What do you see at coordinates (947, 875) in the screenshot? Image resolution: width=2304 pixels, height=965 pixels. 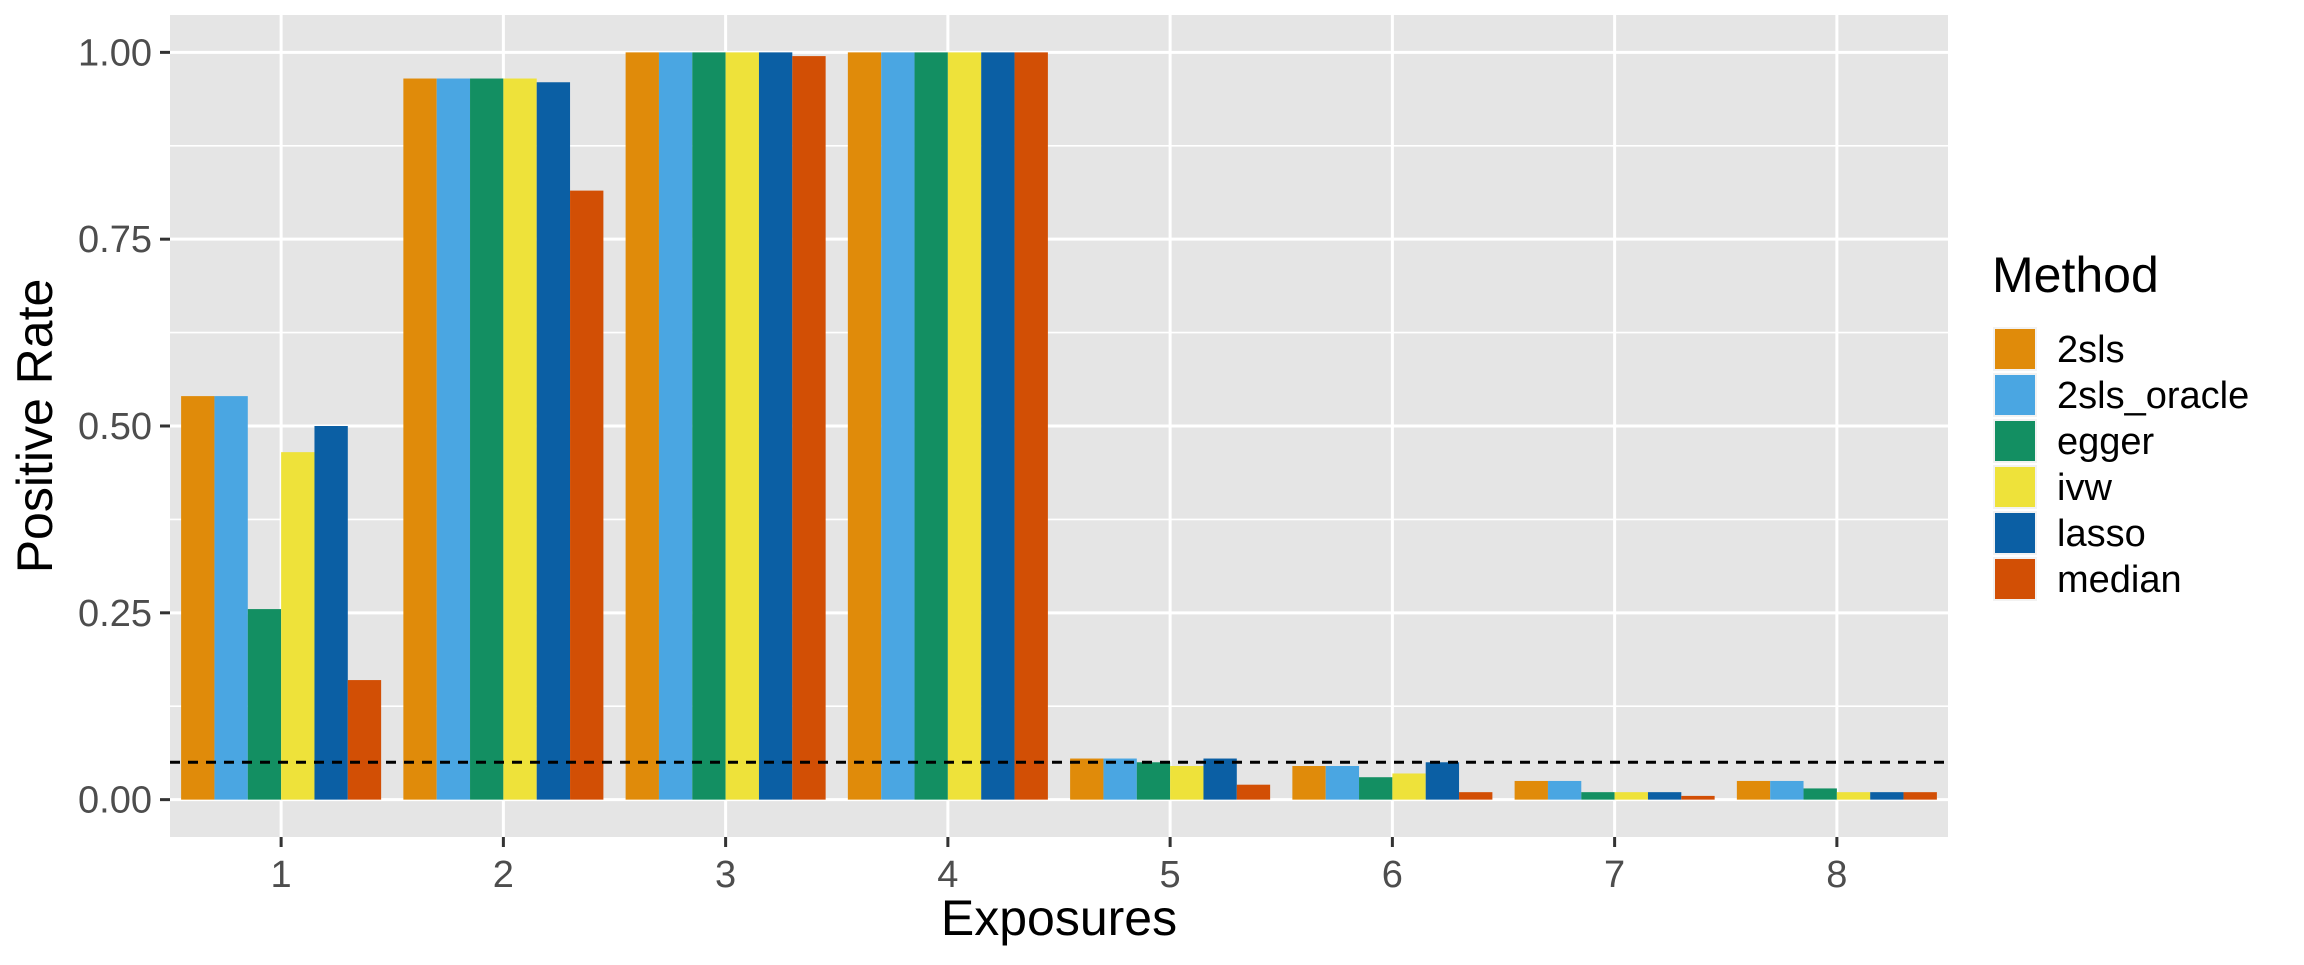 I see `x-tick-label: 4` at bounding box center [947, 875].